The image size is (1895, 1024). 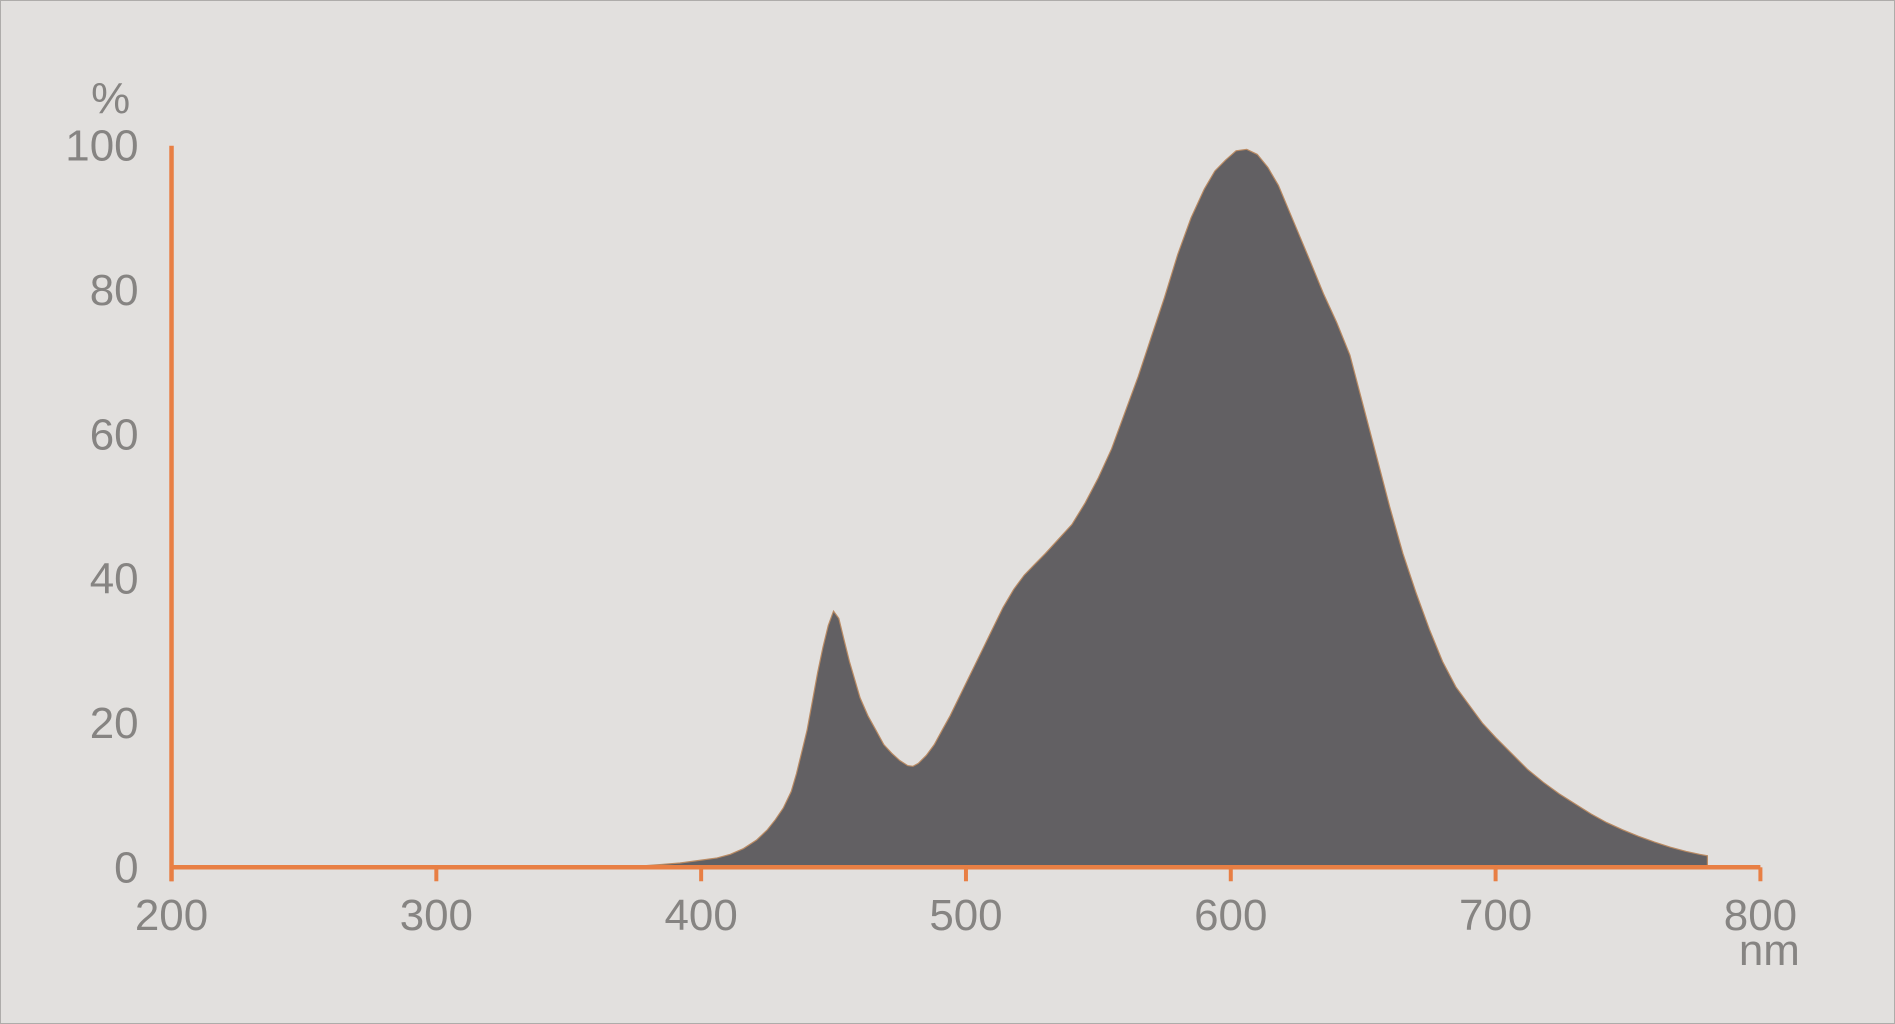 I want to click on y-tick-label: 60, so click(x=114, y=434).